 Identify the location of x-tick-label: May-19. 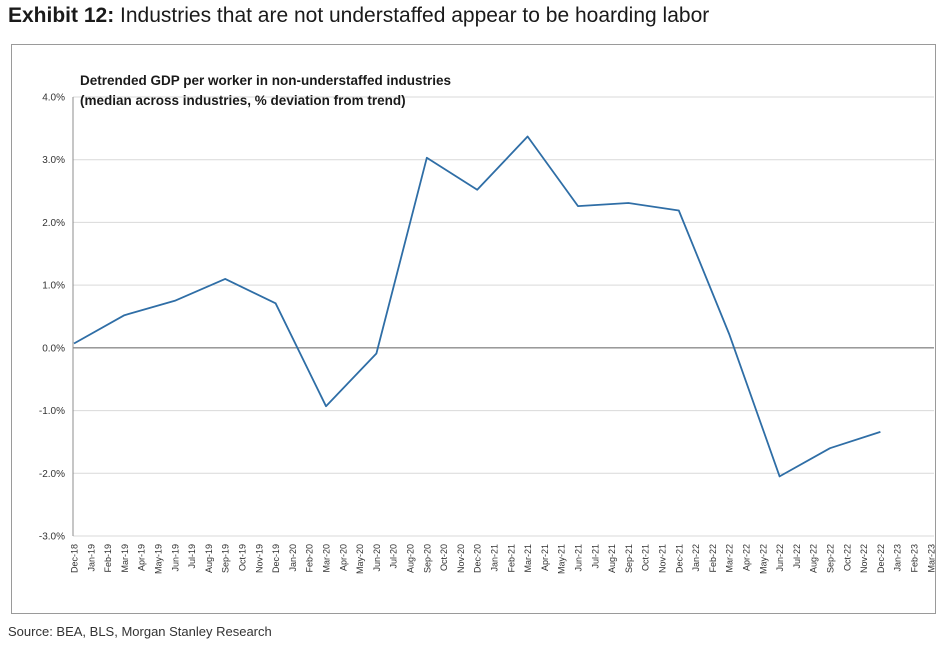
(159, 559).